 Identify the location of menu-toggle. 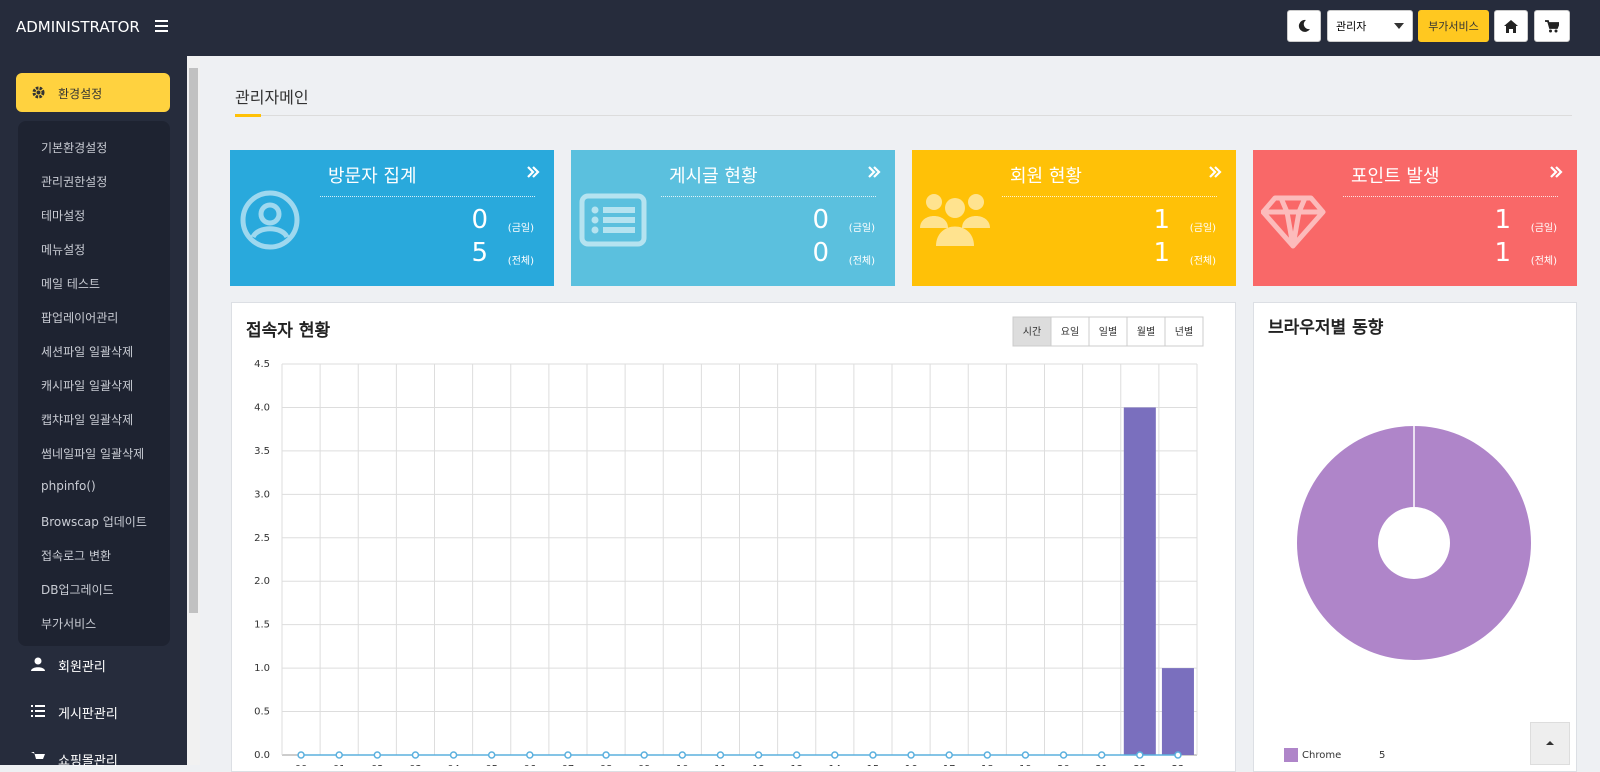
(162, 26).